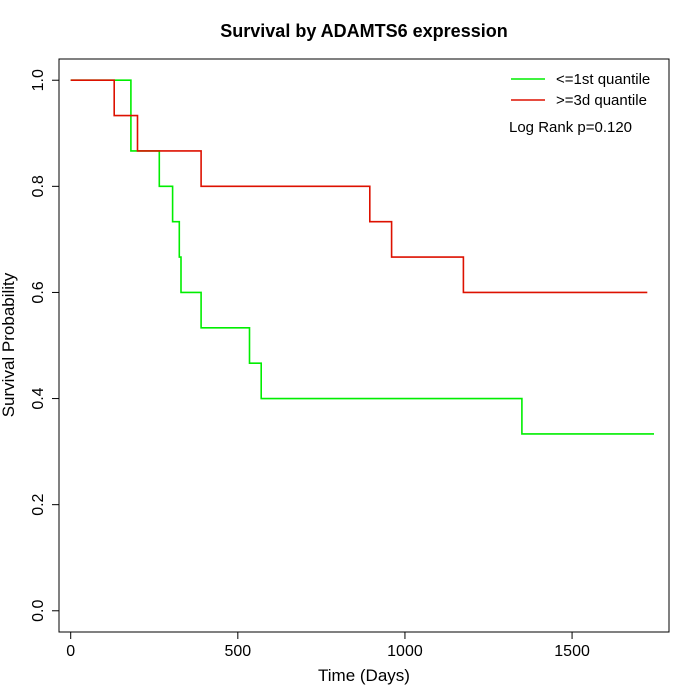 This screenshot has height=700, width=700. Describe the element at coordinates (572, 651) in the screenshot. I see `x-tick-label: 1500` at that location.